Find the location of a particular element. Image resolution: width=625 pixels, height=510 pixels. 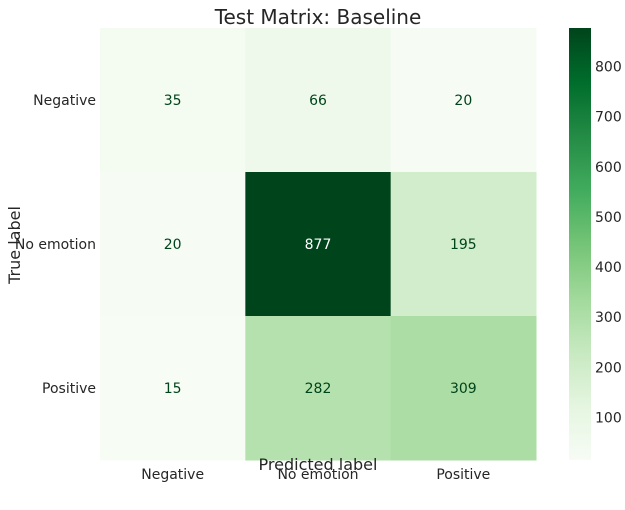

x-axis-label: Predicted label is located at coordinates (318, 464).